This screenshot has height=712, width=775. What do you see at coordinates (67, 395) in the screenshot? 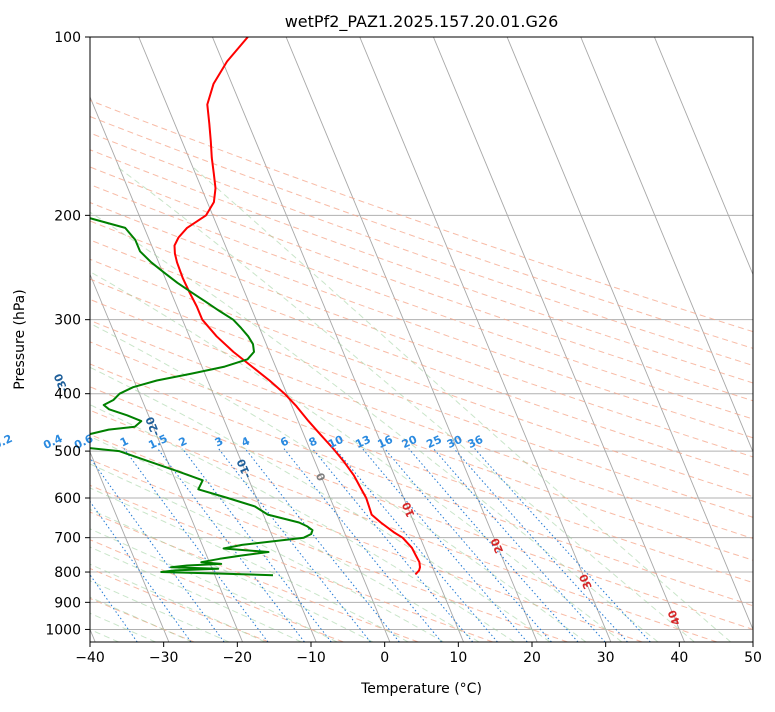
I see `y-tick-label: 400` at bounding box center [67, 395].